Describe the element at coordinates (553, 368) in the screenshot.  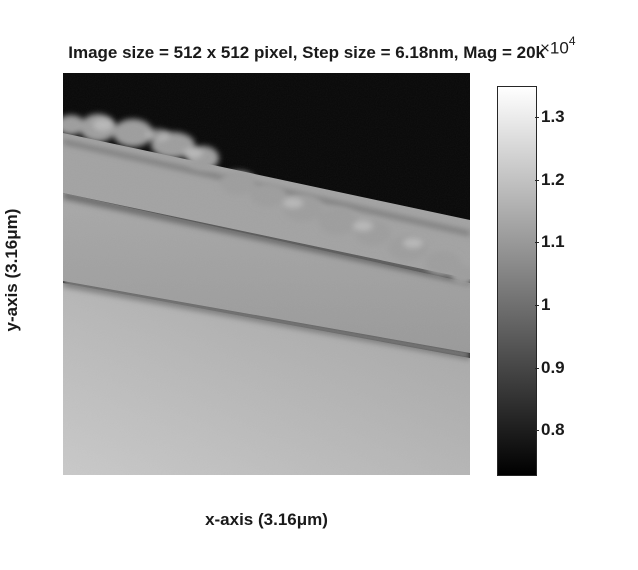
I see `colorbar-tick-label: 0.9` at that location.